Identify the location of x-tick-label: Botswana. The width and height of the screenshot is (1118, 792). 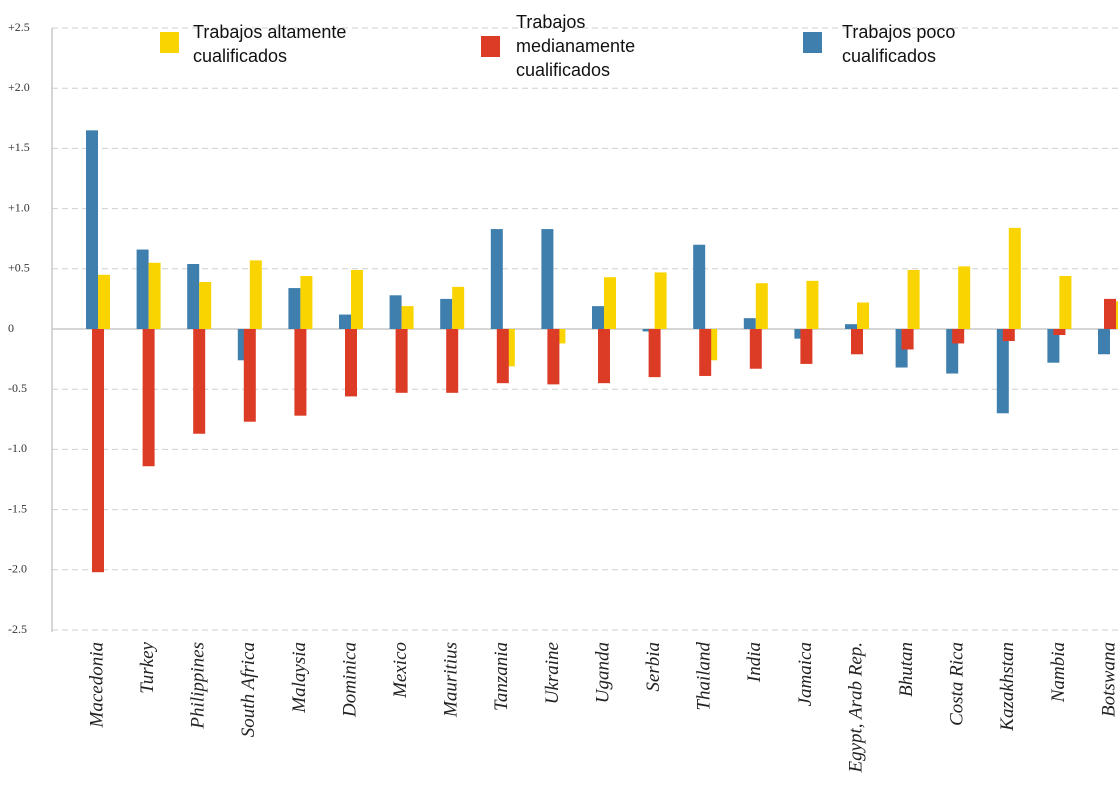
(1108, 679).